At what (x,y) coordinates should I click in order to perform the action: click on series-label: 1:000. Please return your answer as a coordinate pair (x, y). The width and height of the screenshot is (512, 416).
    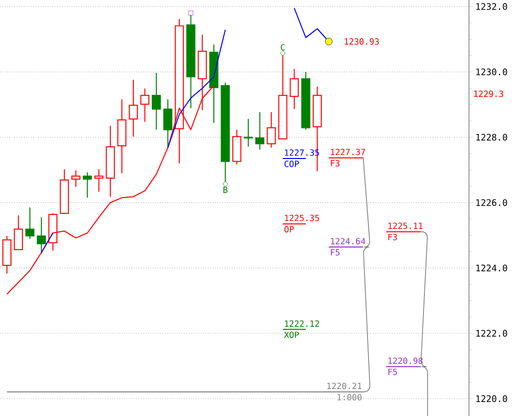
    Looking at the image, I should click on (350, 397).